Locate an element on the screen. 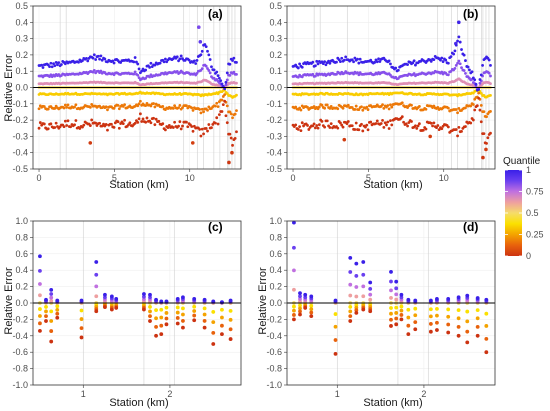  y-tick-label: 0.4 is located at coordinates (275, 270).